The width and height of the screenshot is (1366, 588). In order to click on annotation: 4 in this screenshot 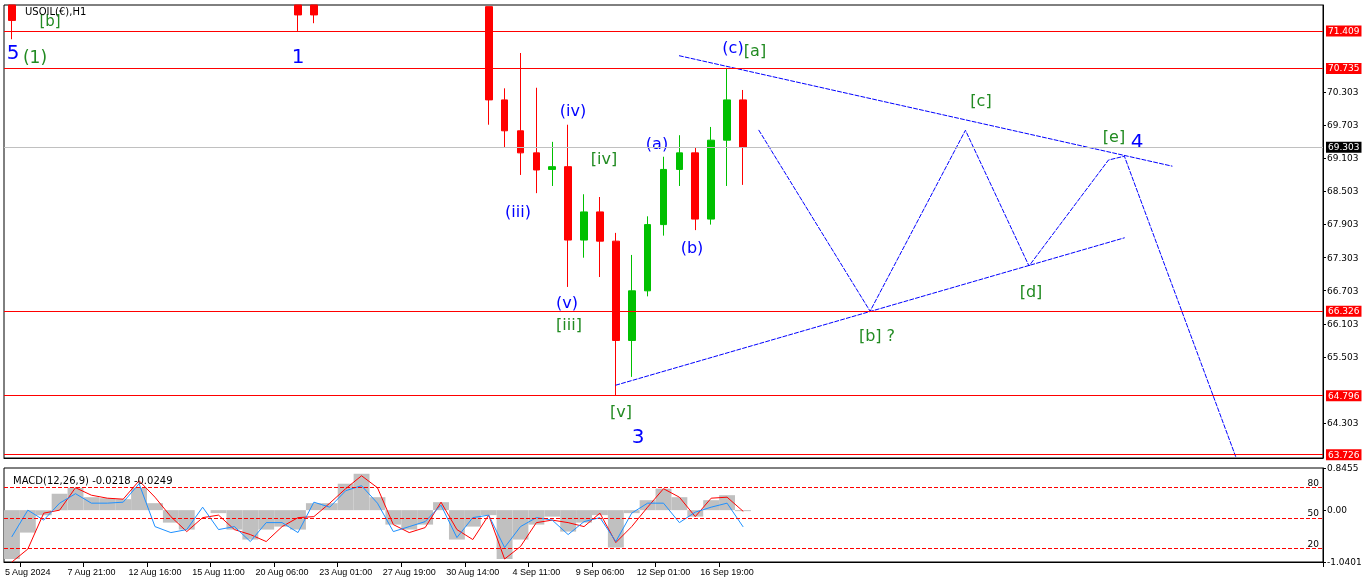, I will do `click(1137, 141)`.